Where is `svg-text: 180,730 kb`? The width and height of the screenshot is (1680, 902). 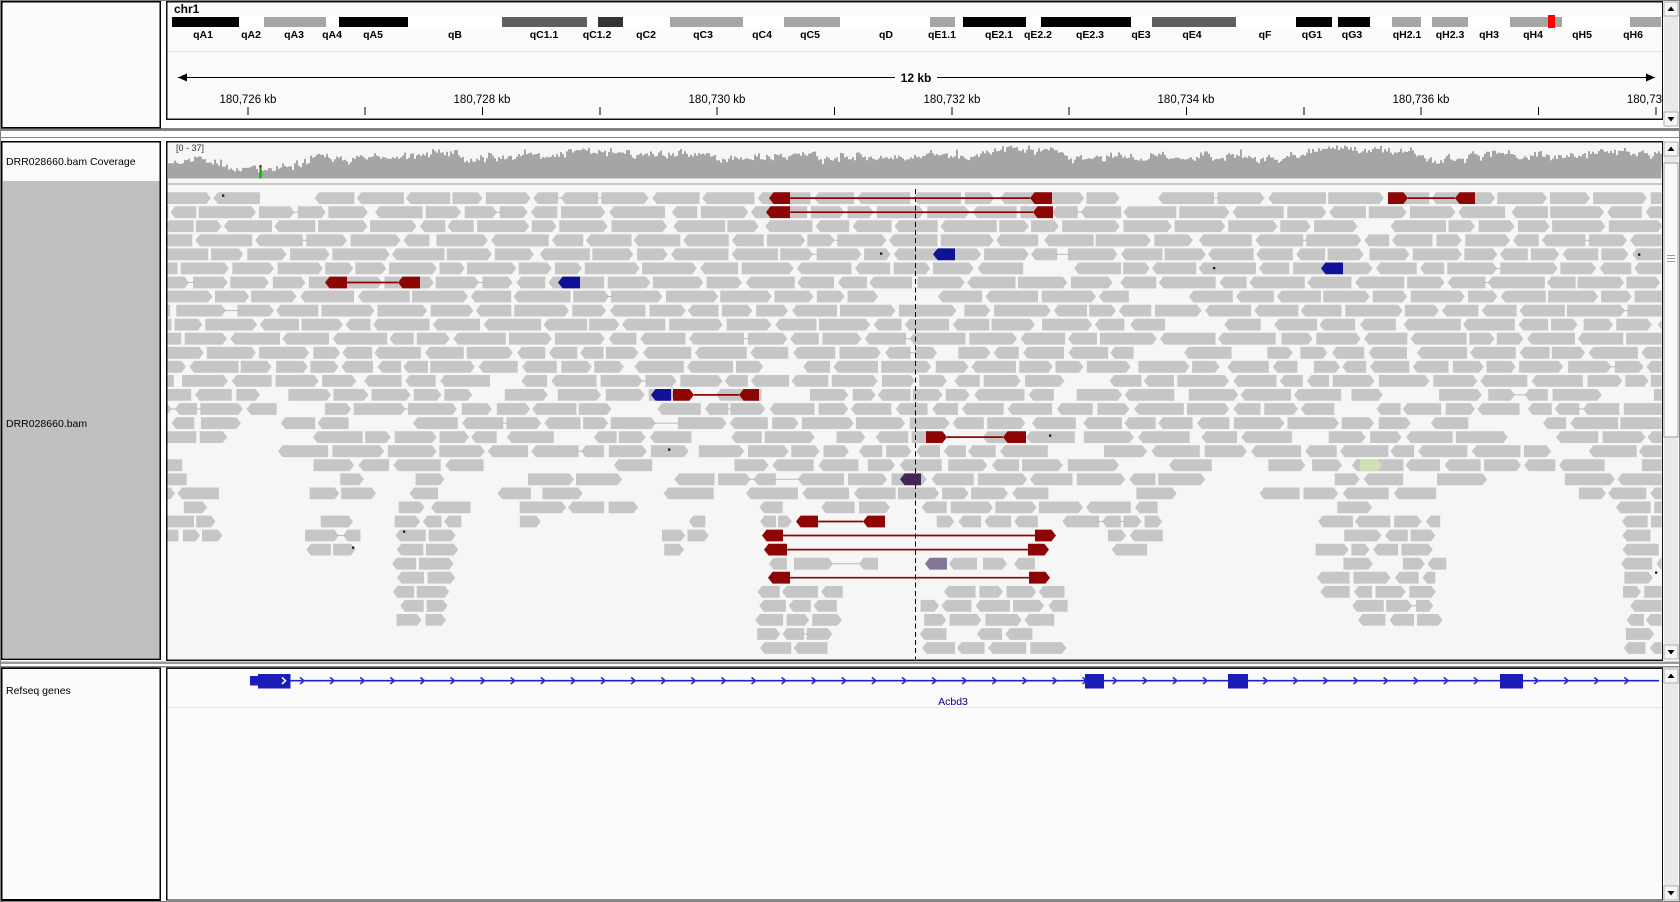
svg-text: 180,730 kb is located at coordinates (717, 100).